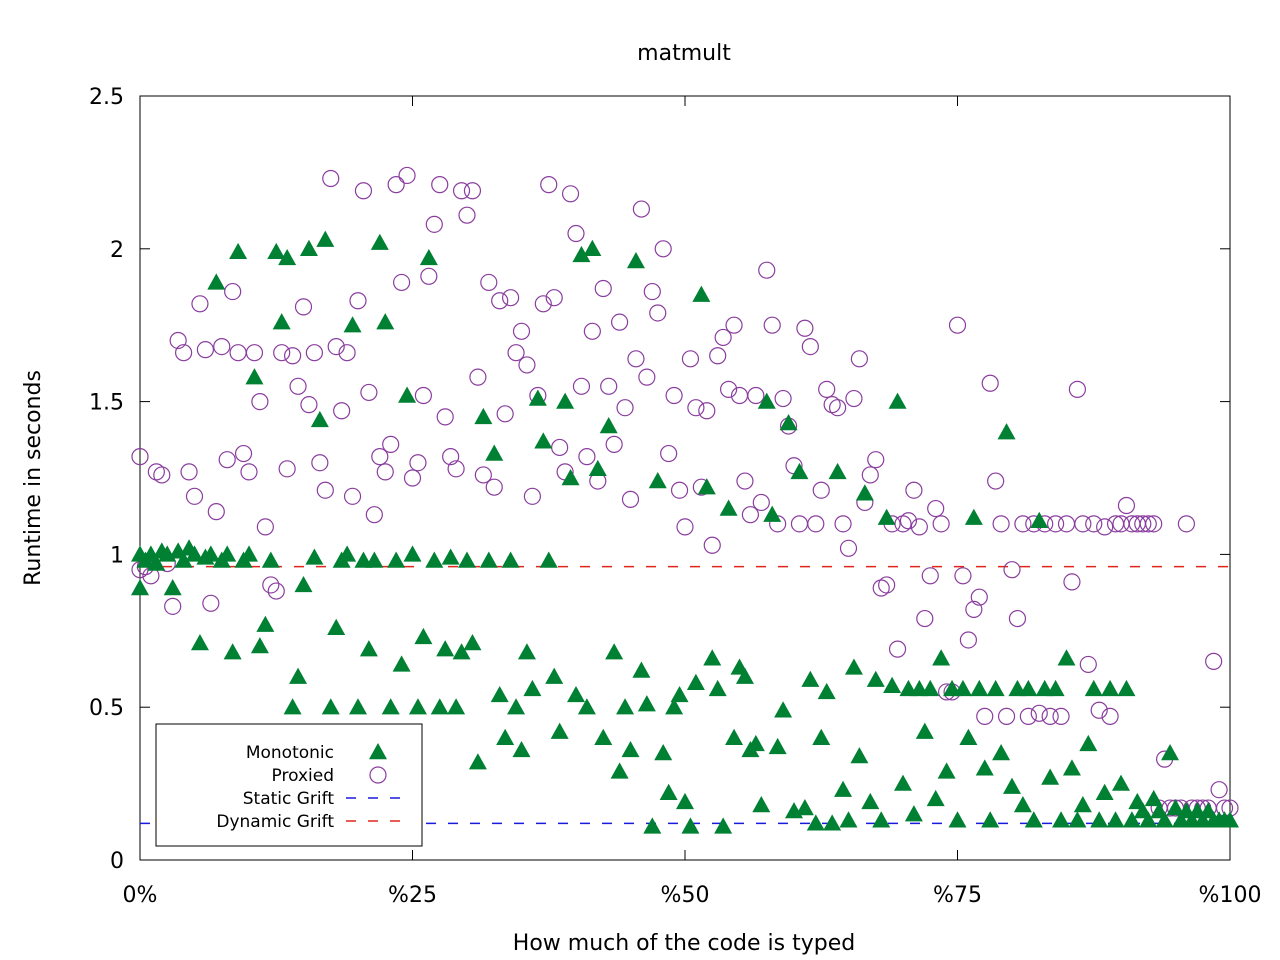  I want to click on y-tick-label: 1, so click(117, 555).